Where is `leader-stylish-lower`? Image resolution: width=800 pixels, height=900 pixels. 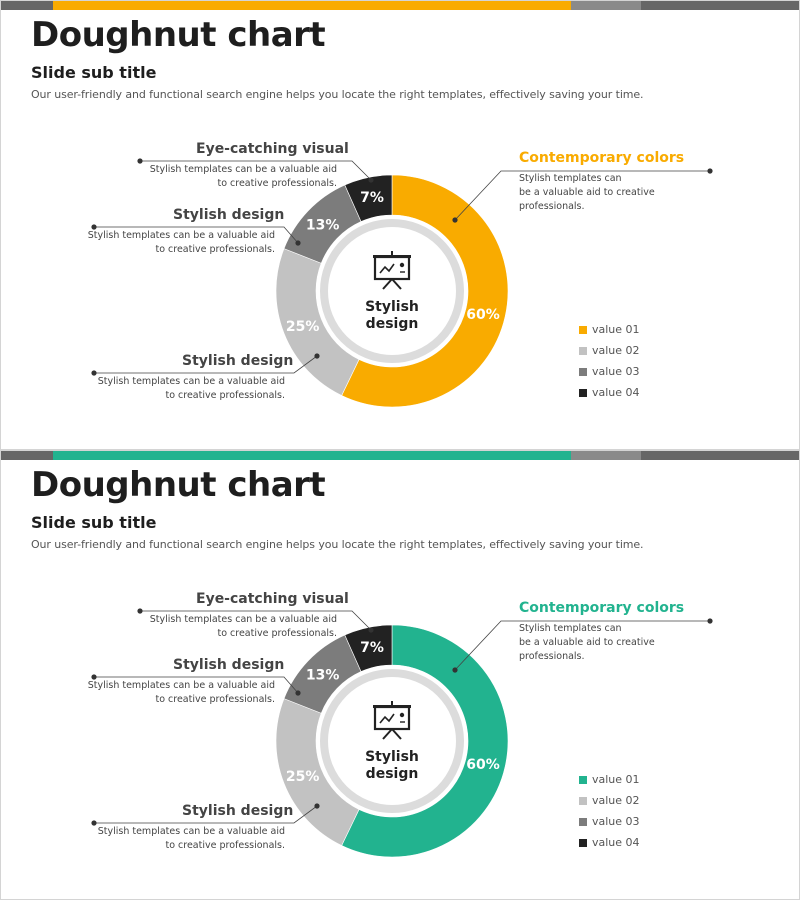
leader-stylish-lower is located at coordinates (206, 364).